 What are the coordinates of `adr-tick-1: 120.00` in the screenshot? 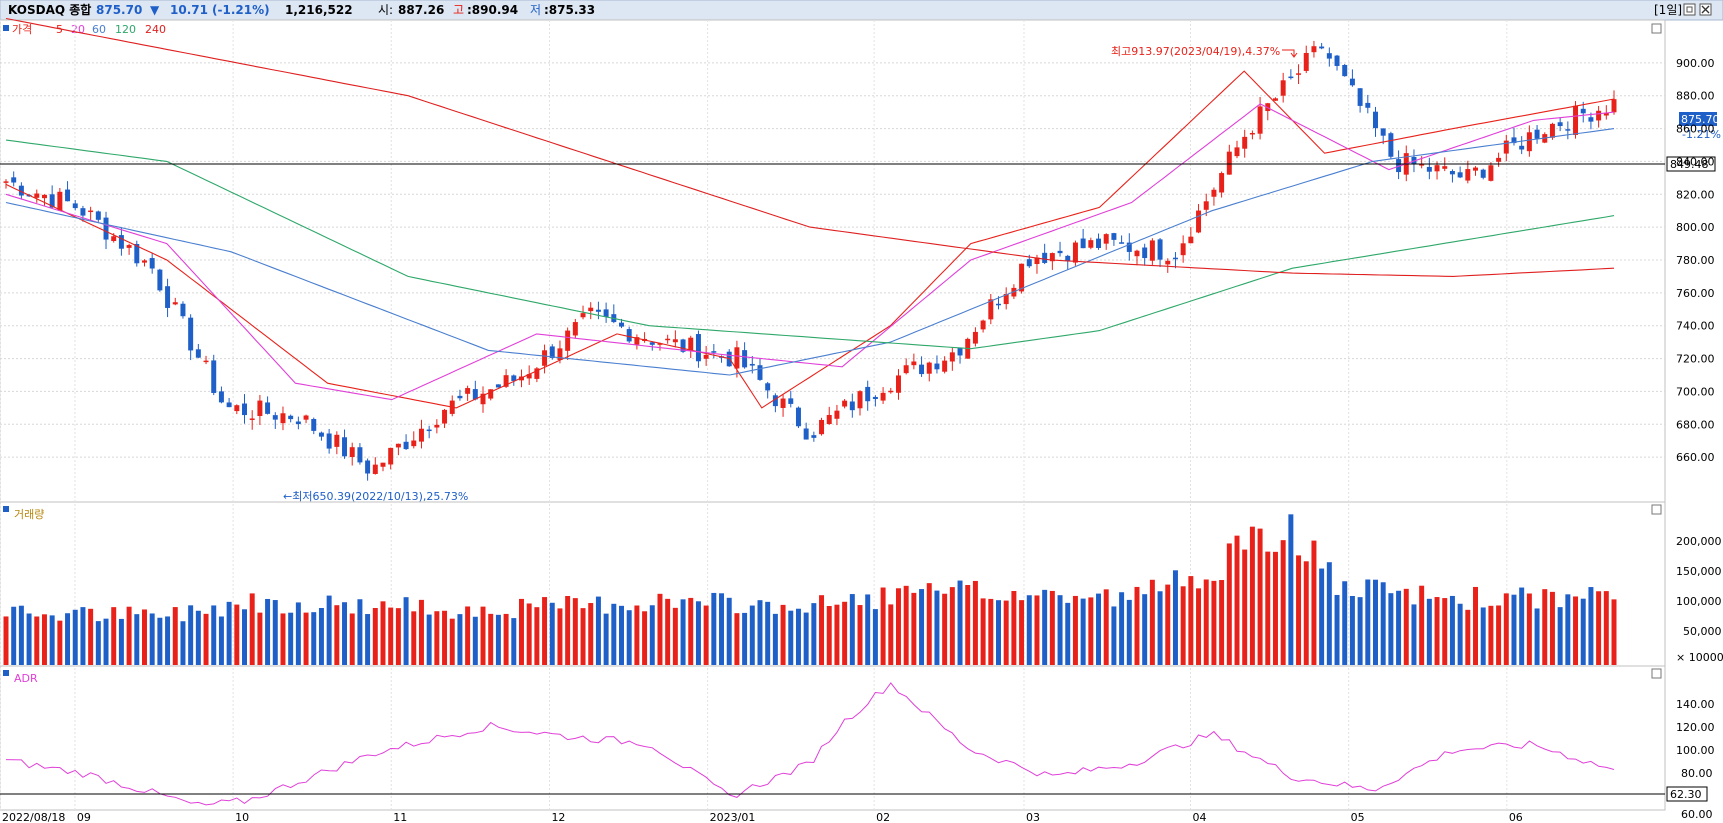 It's located at (1695, 727).